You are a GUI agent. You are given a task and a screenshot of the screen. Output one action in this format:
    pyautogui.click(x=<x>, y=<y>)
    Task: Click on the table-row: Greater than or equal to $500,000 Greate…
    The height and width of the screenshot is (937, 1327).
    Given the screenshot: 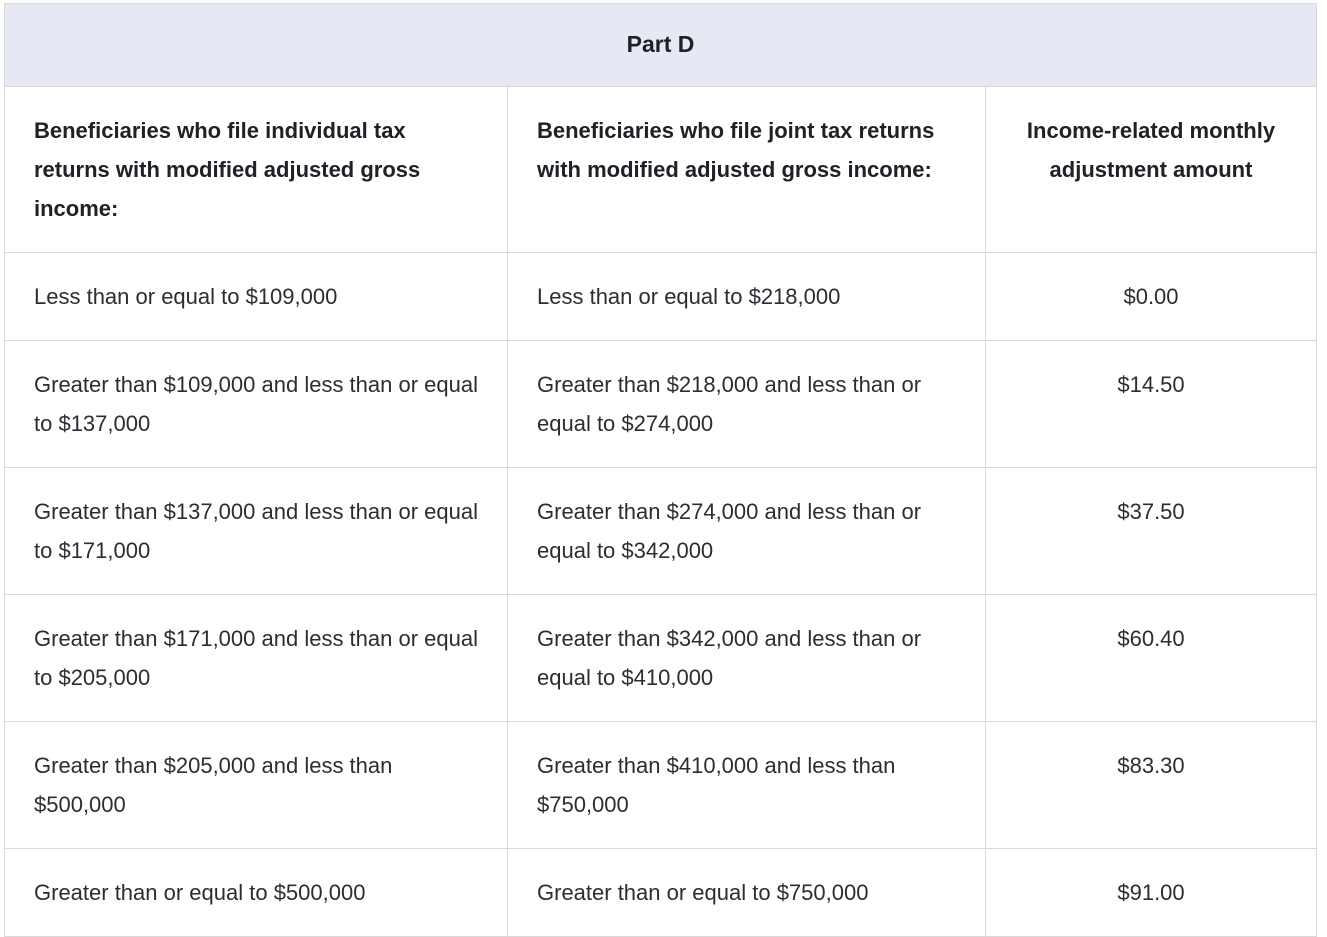 What is the action you would take?
    pyautogui.click(x=661, y=892)
    